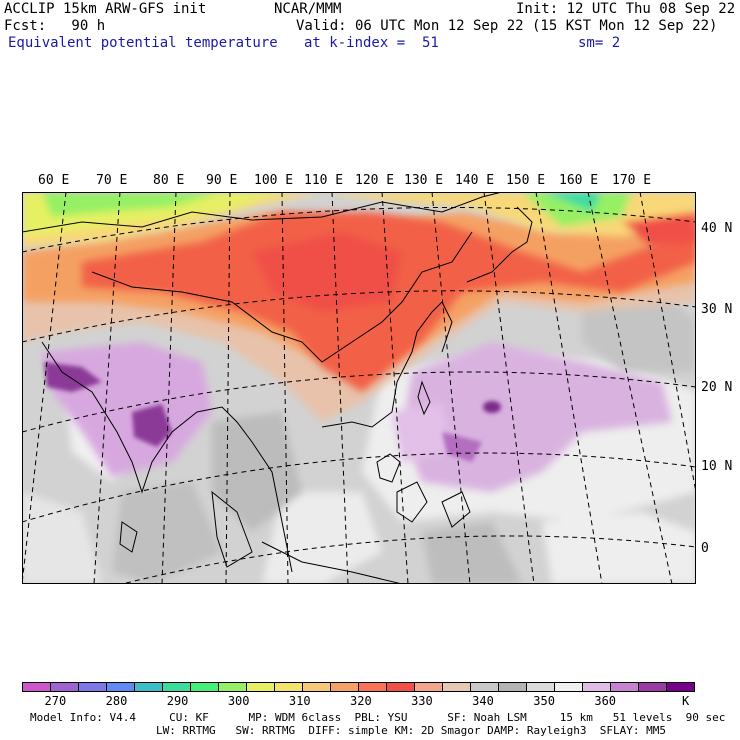 The image size is (740, 740). What do you see at coordinates (359, 219) in the screenshot?
I see `field-north-cool` at bounding box center [359, 219].